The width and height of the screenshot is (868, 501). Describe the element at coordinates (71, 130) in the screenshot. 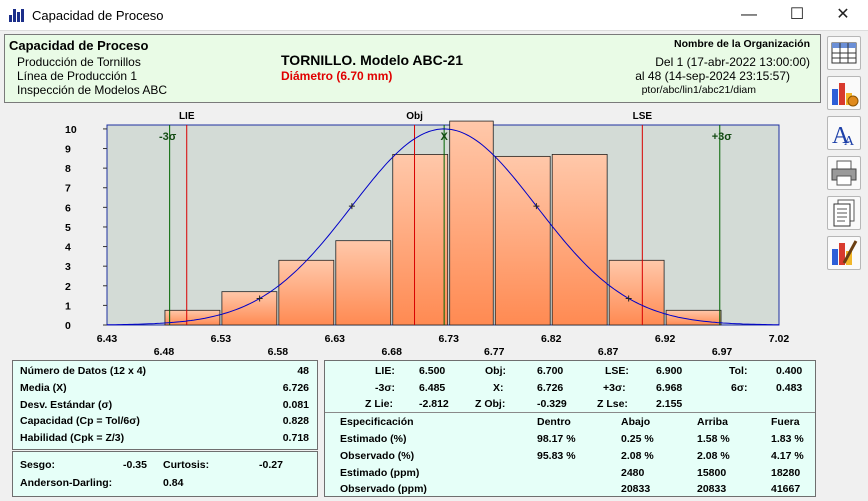

I see `y-tick-label: 10` at that location.